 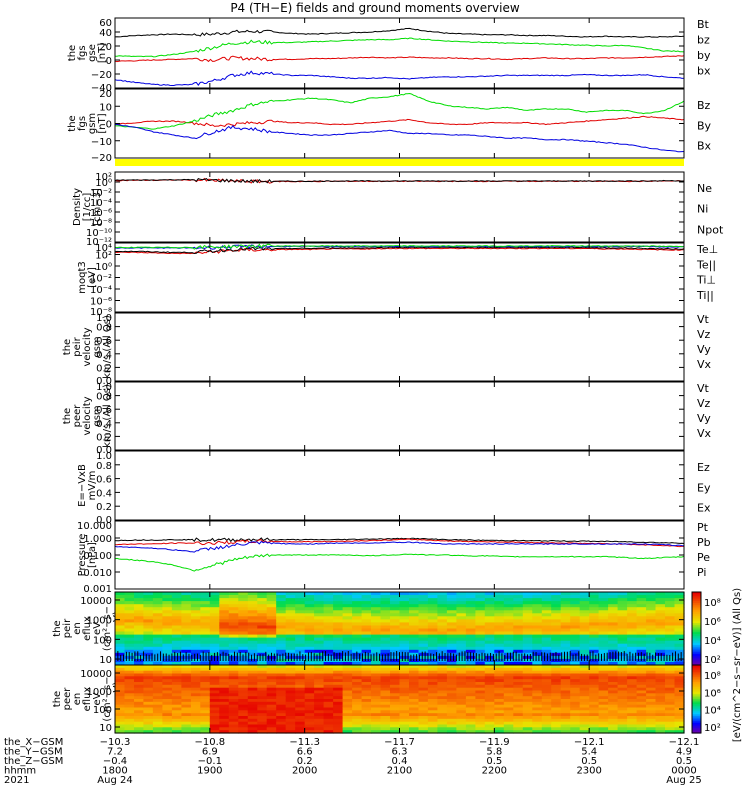 I want to click on panel-9-ylabel: the, so click(x=57, y=628).